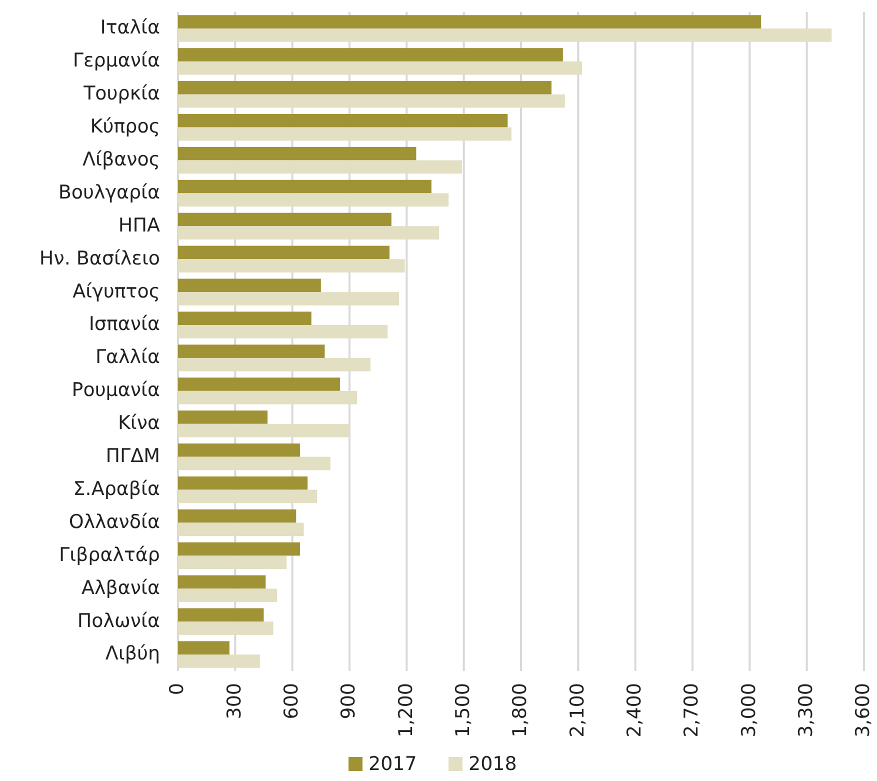  Describe the element at coordinates (177, 689) in the screenshot. I see `x-tick-label: 0` at that location.